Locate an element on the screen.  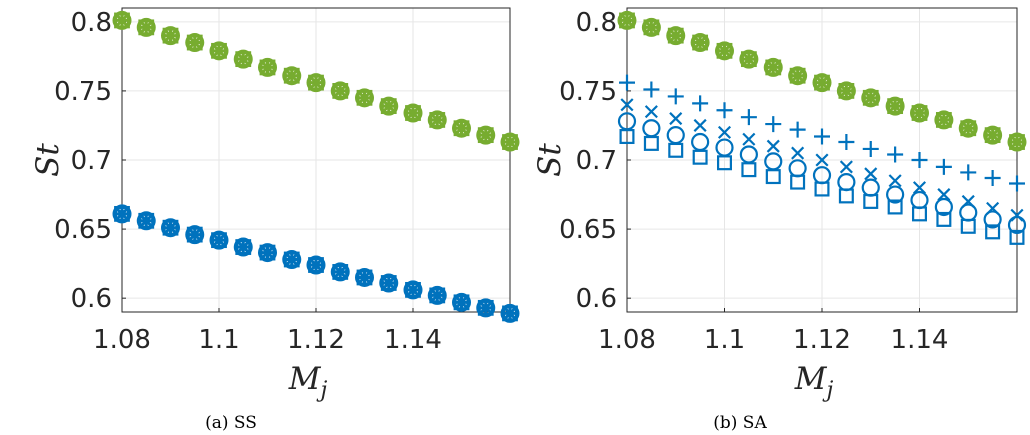
y-tick-label: 0.65 is located at coordinates (588, 230).